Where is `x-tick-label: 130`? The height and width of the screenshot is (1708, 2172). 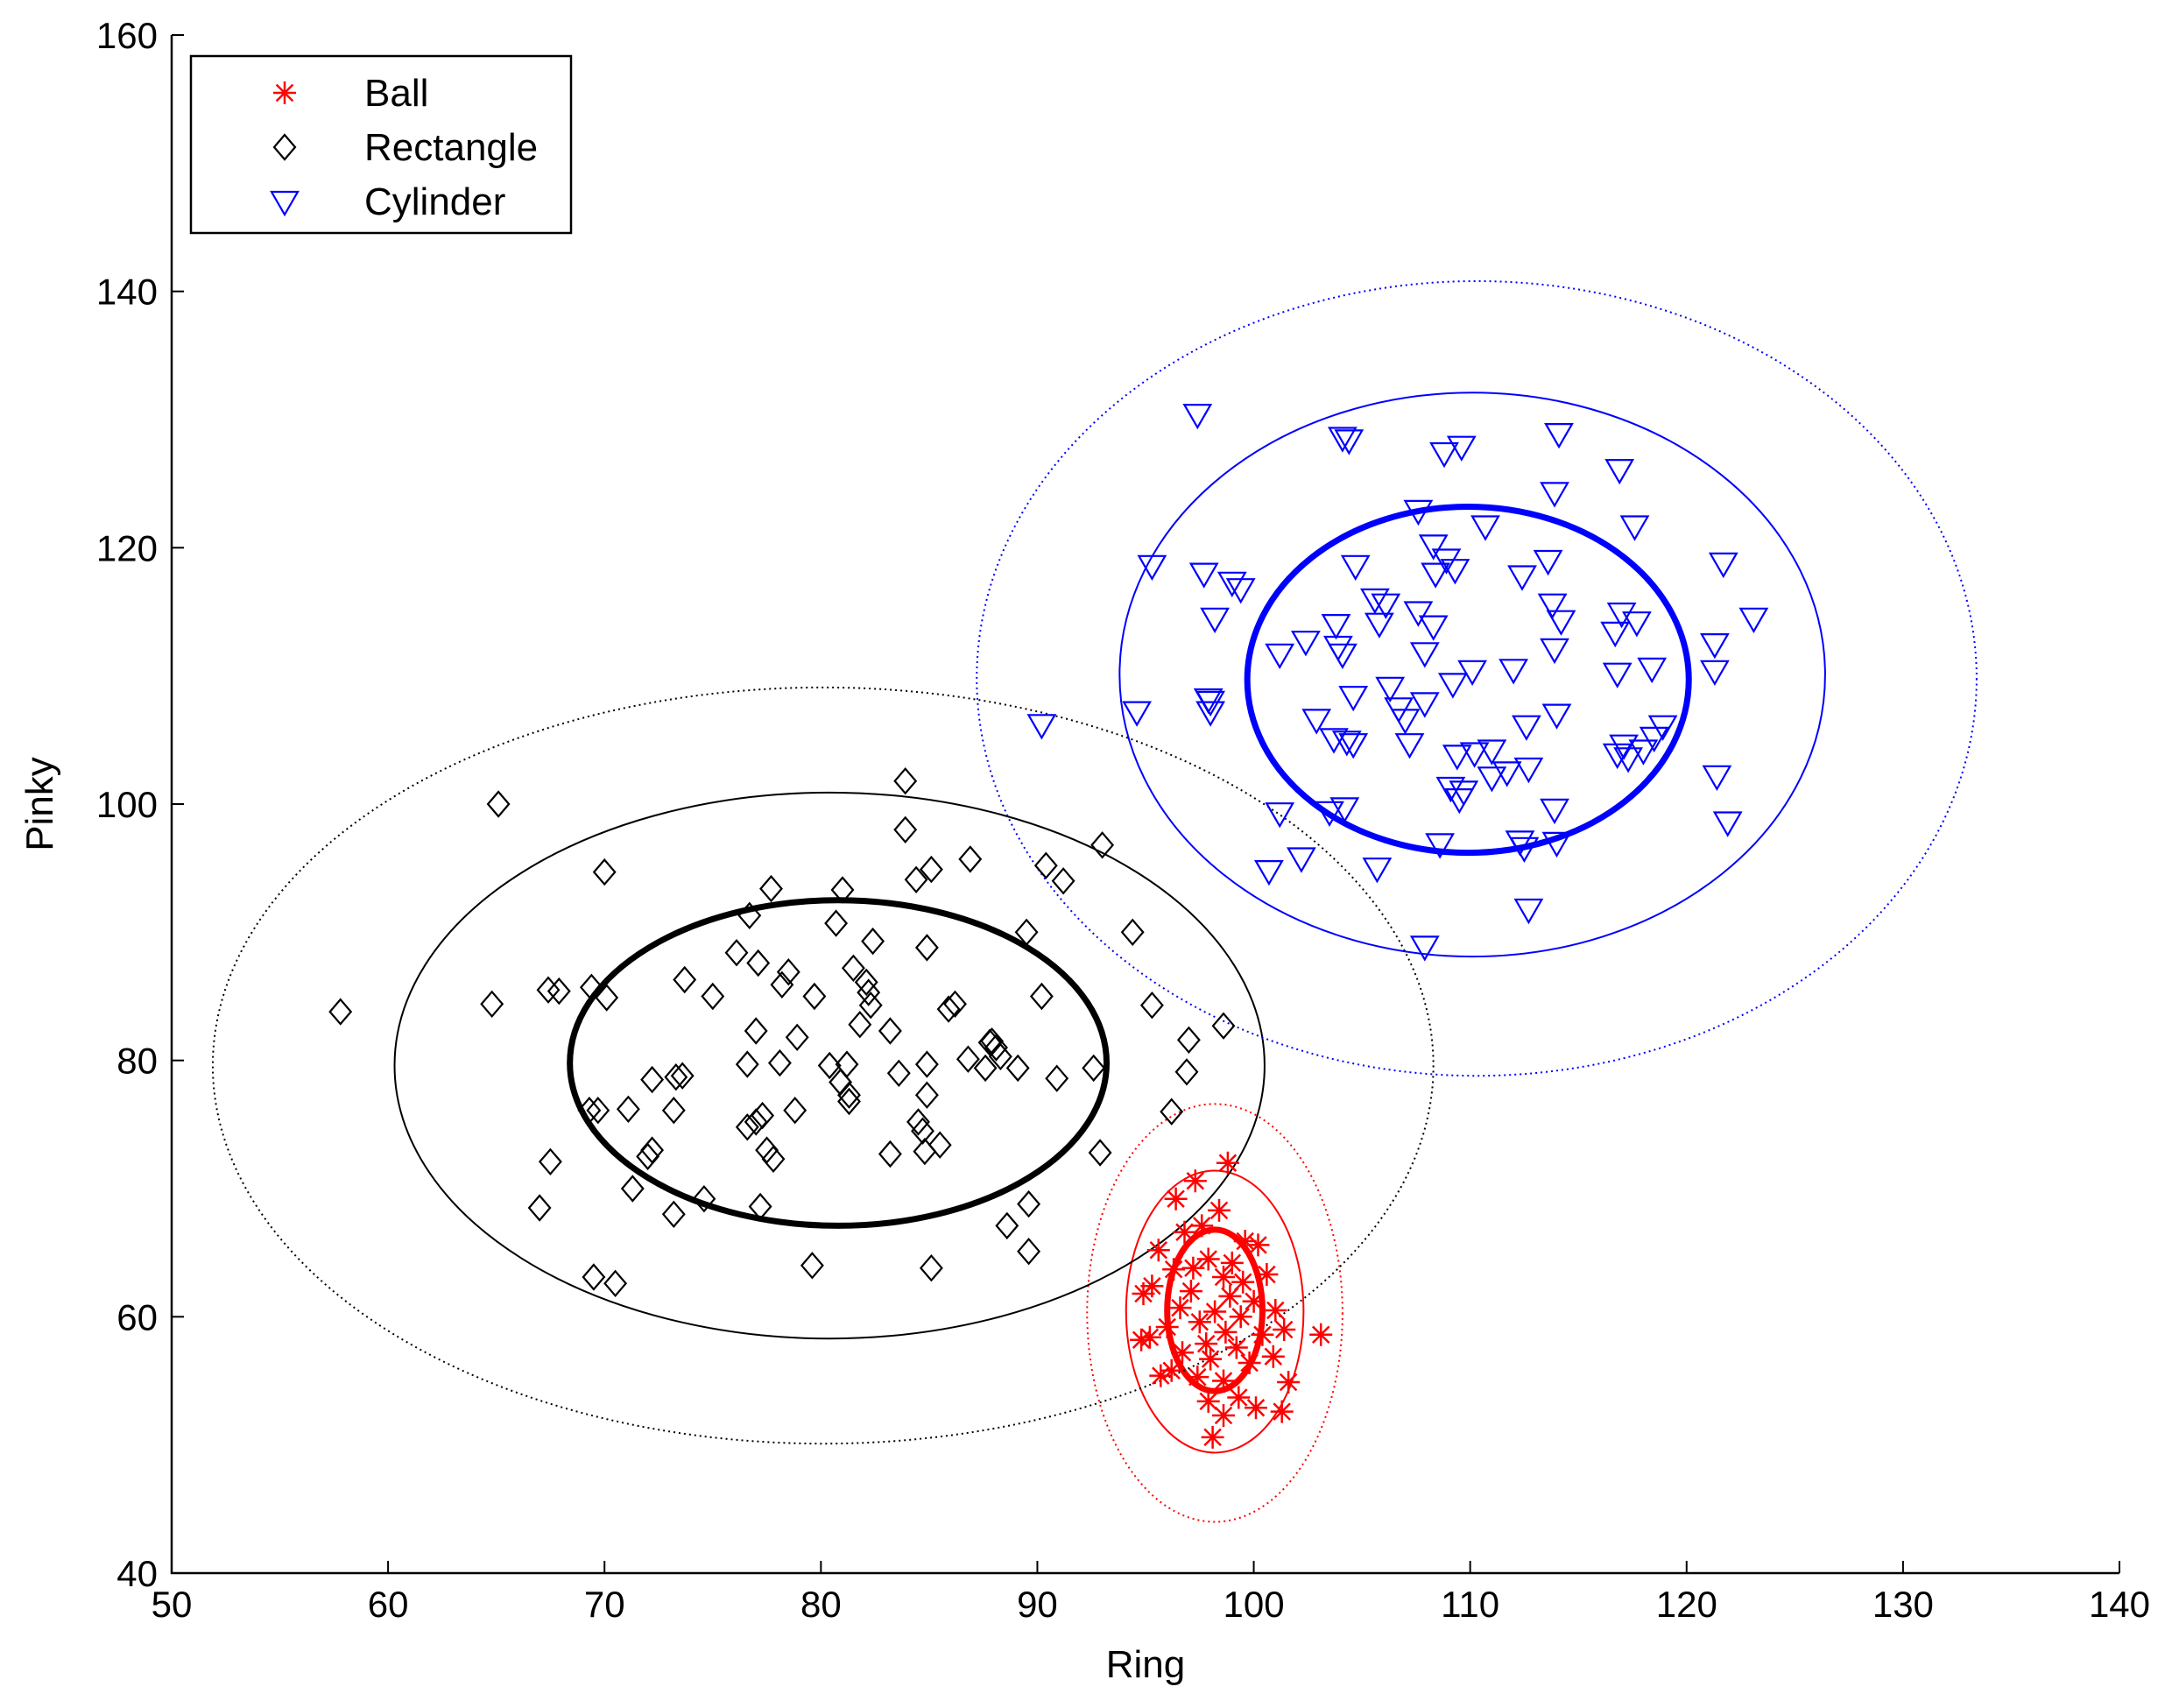 x-tick-label: 130 is located at coordinates (1903, 1604).